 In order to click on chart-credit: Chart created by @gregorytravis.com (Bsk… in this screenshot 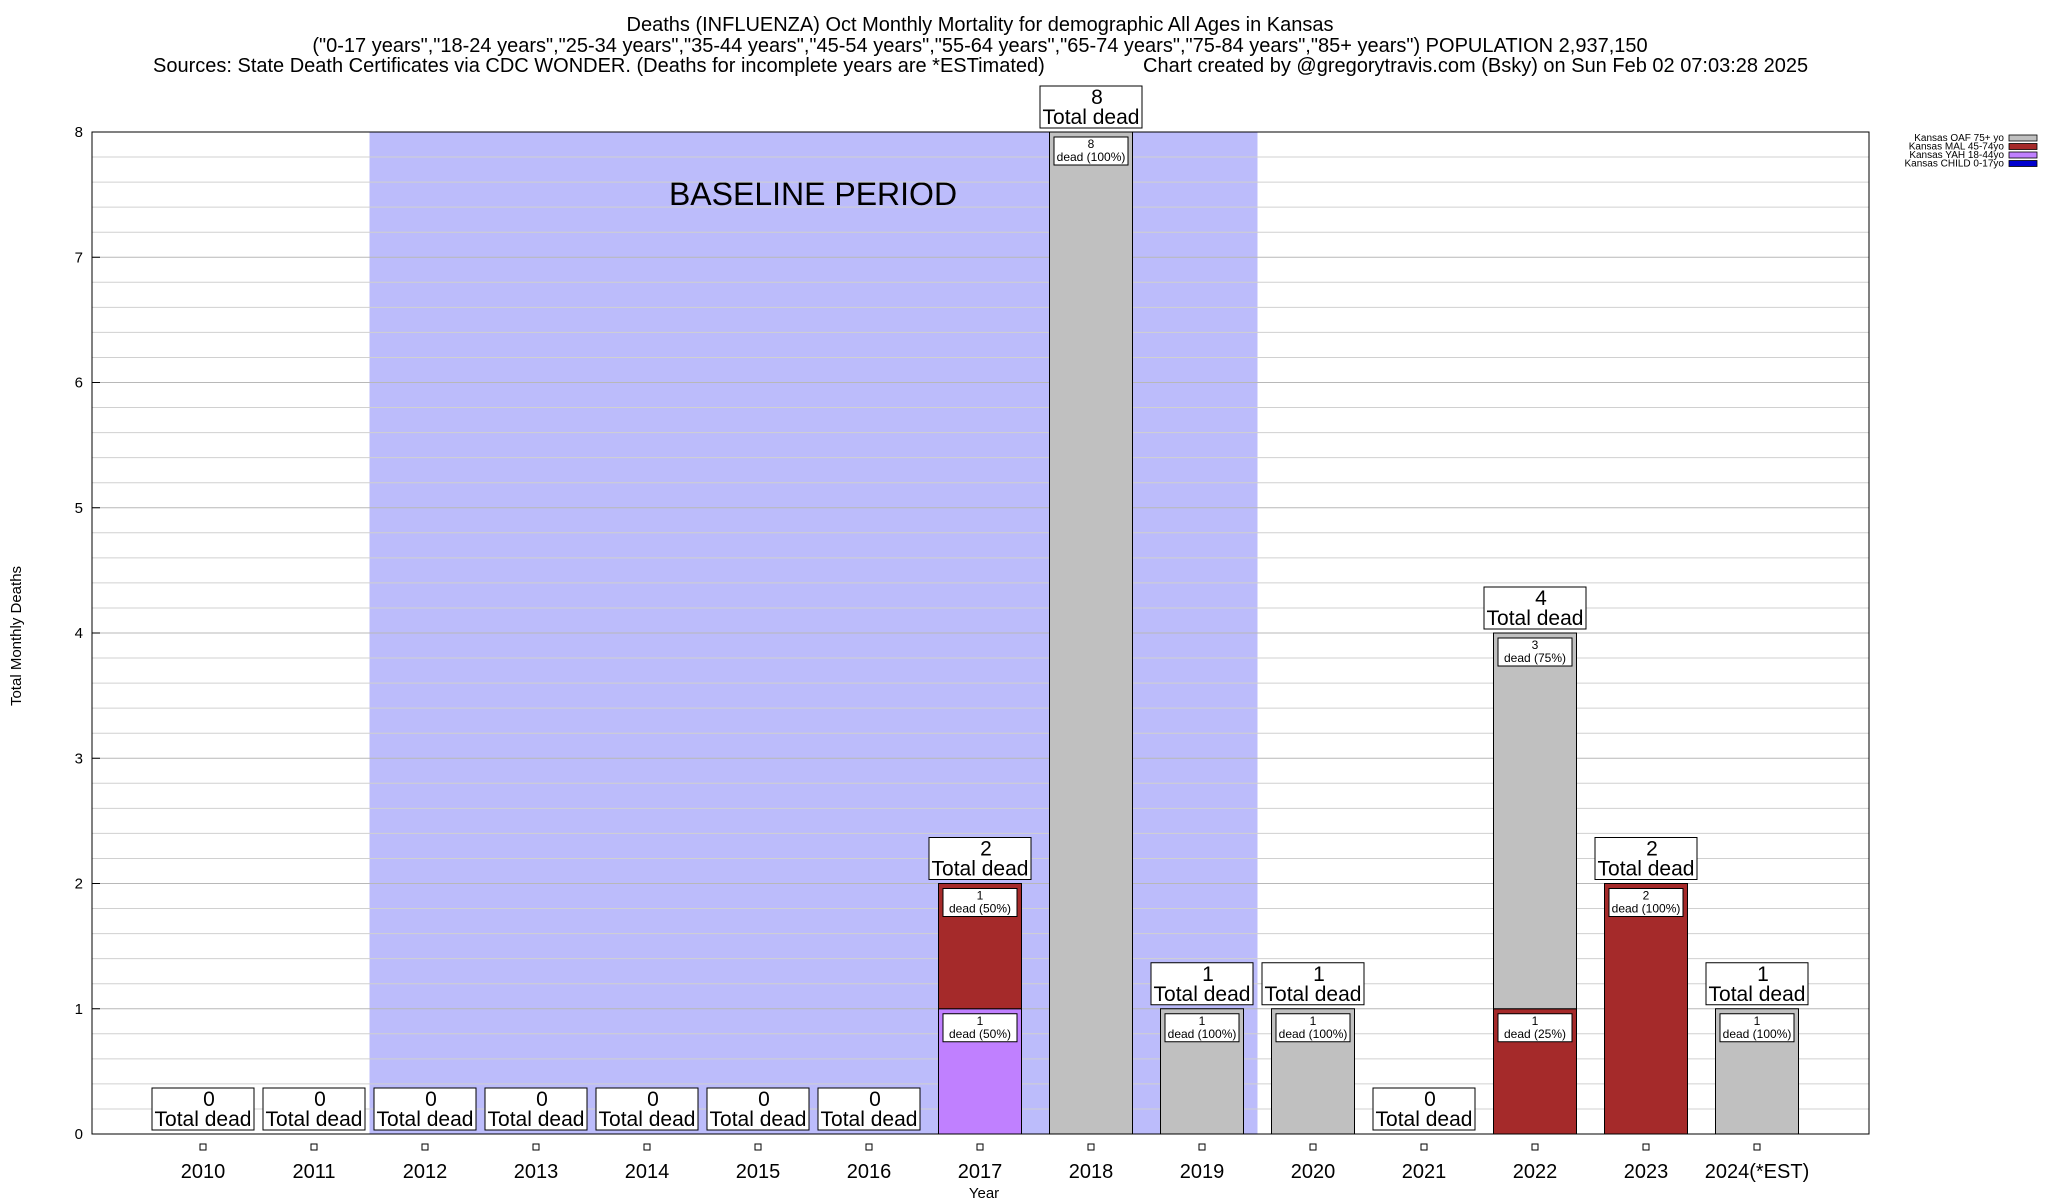, I will do `click(1475, 66)`.